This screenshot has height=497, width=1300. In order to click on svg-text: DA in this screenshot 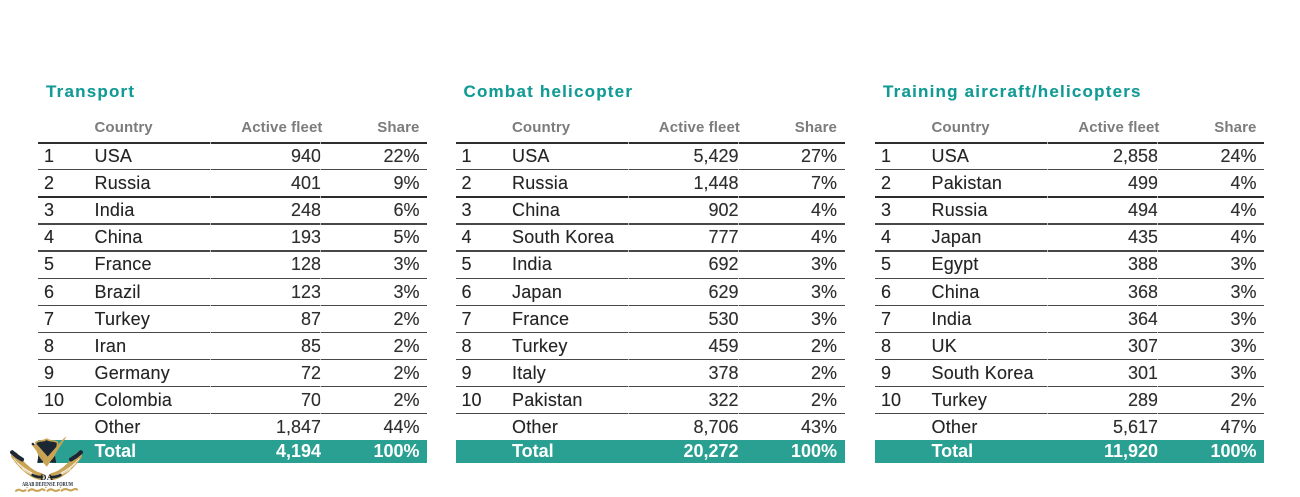, I will do `click(47, 477)`.